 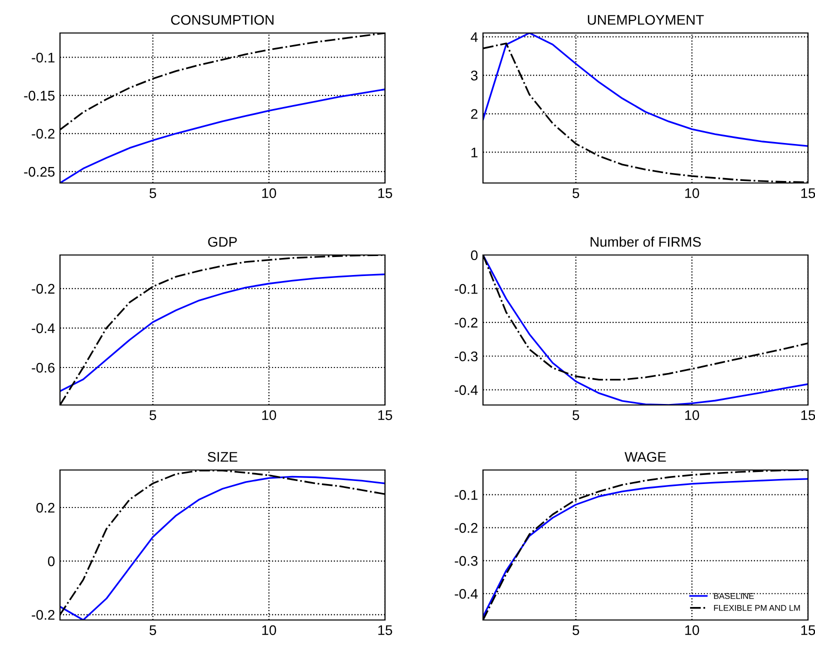 What do you see at coordinates (645, 241) in the screenshot?
I see `chart-title: Number of FIRMS` at bounding box center [645, 241].